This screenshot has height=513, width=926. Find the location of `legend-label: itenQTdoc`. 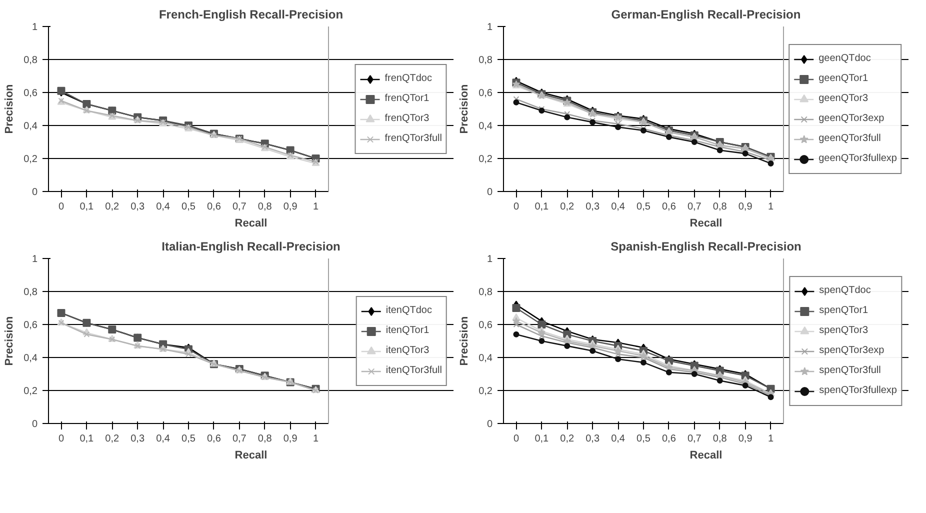

legend-label: itenQTdoc is located at coordinates (409, 310).